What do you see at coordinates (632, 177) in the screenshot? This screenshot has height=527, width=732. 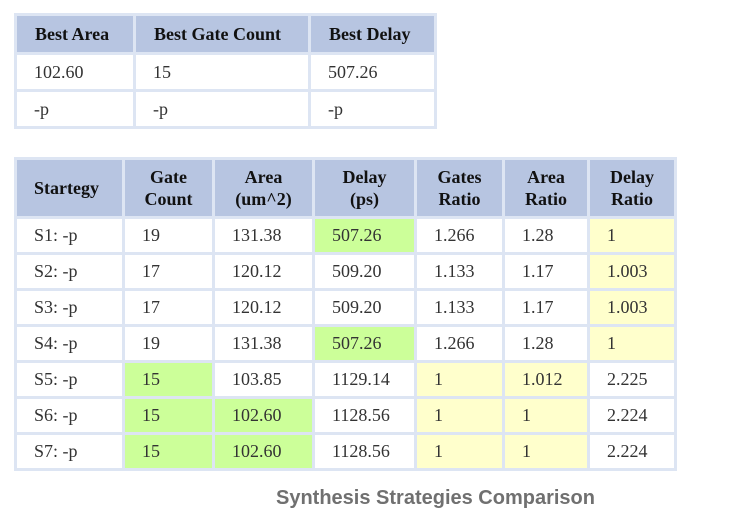 I see `delay-ratio-header-line: Delay` at bounding box center [632, 177].